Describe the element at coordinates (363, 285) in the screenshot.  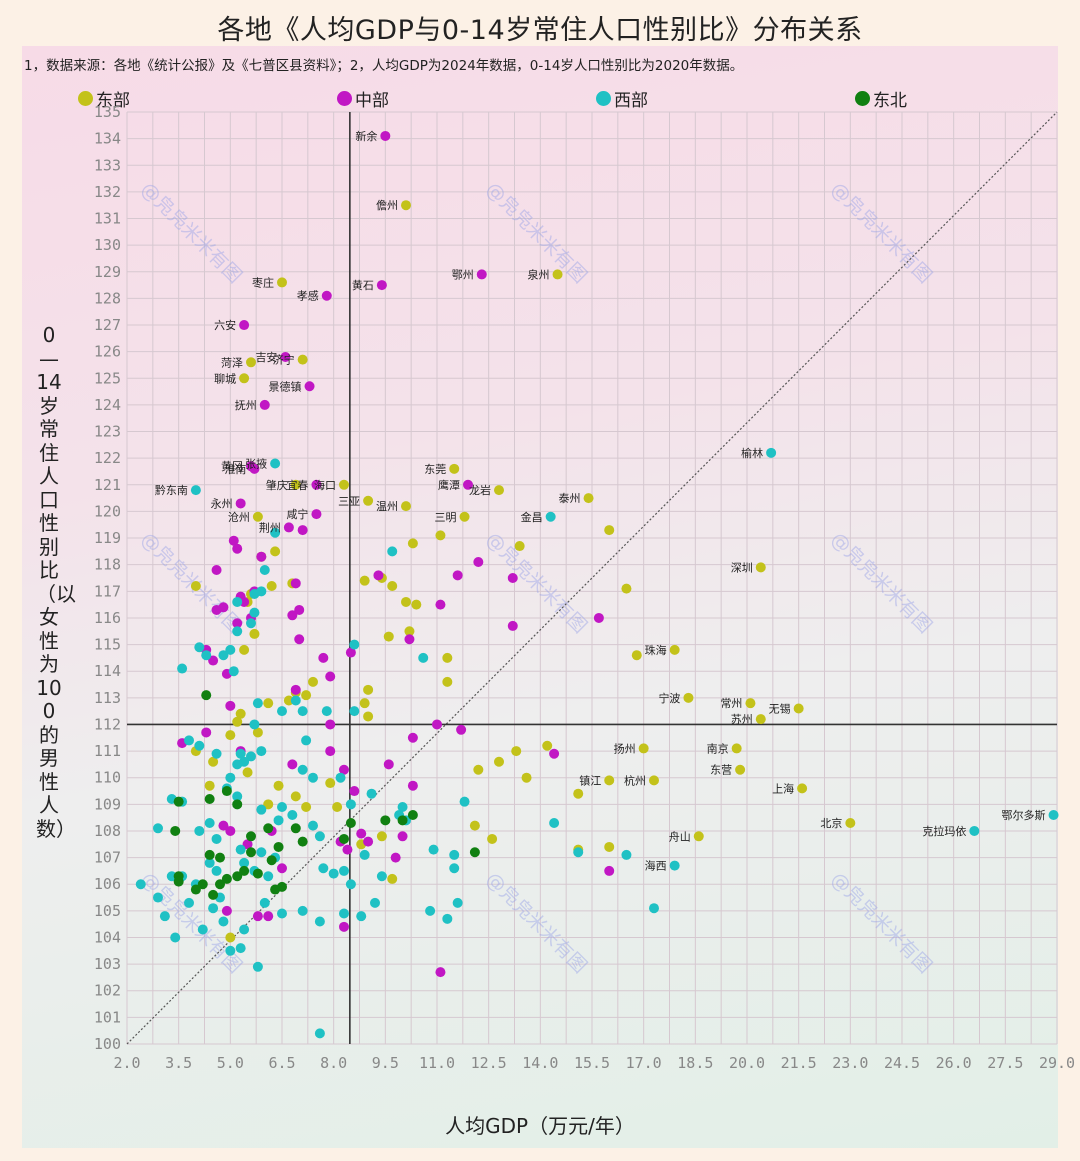
I see `point-label: 黄石` at that location.